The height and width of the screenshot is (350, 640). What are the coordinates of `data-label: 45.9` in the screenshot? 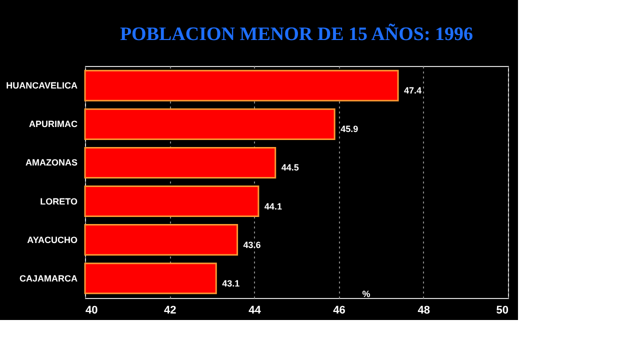 It's located at (349, 129).